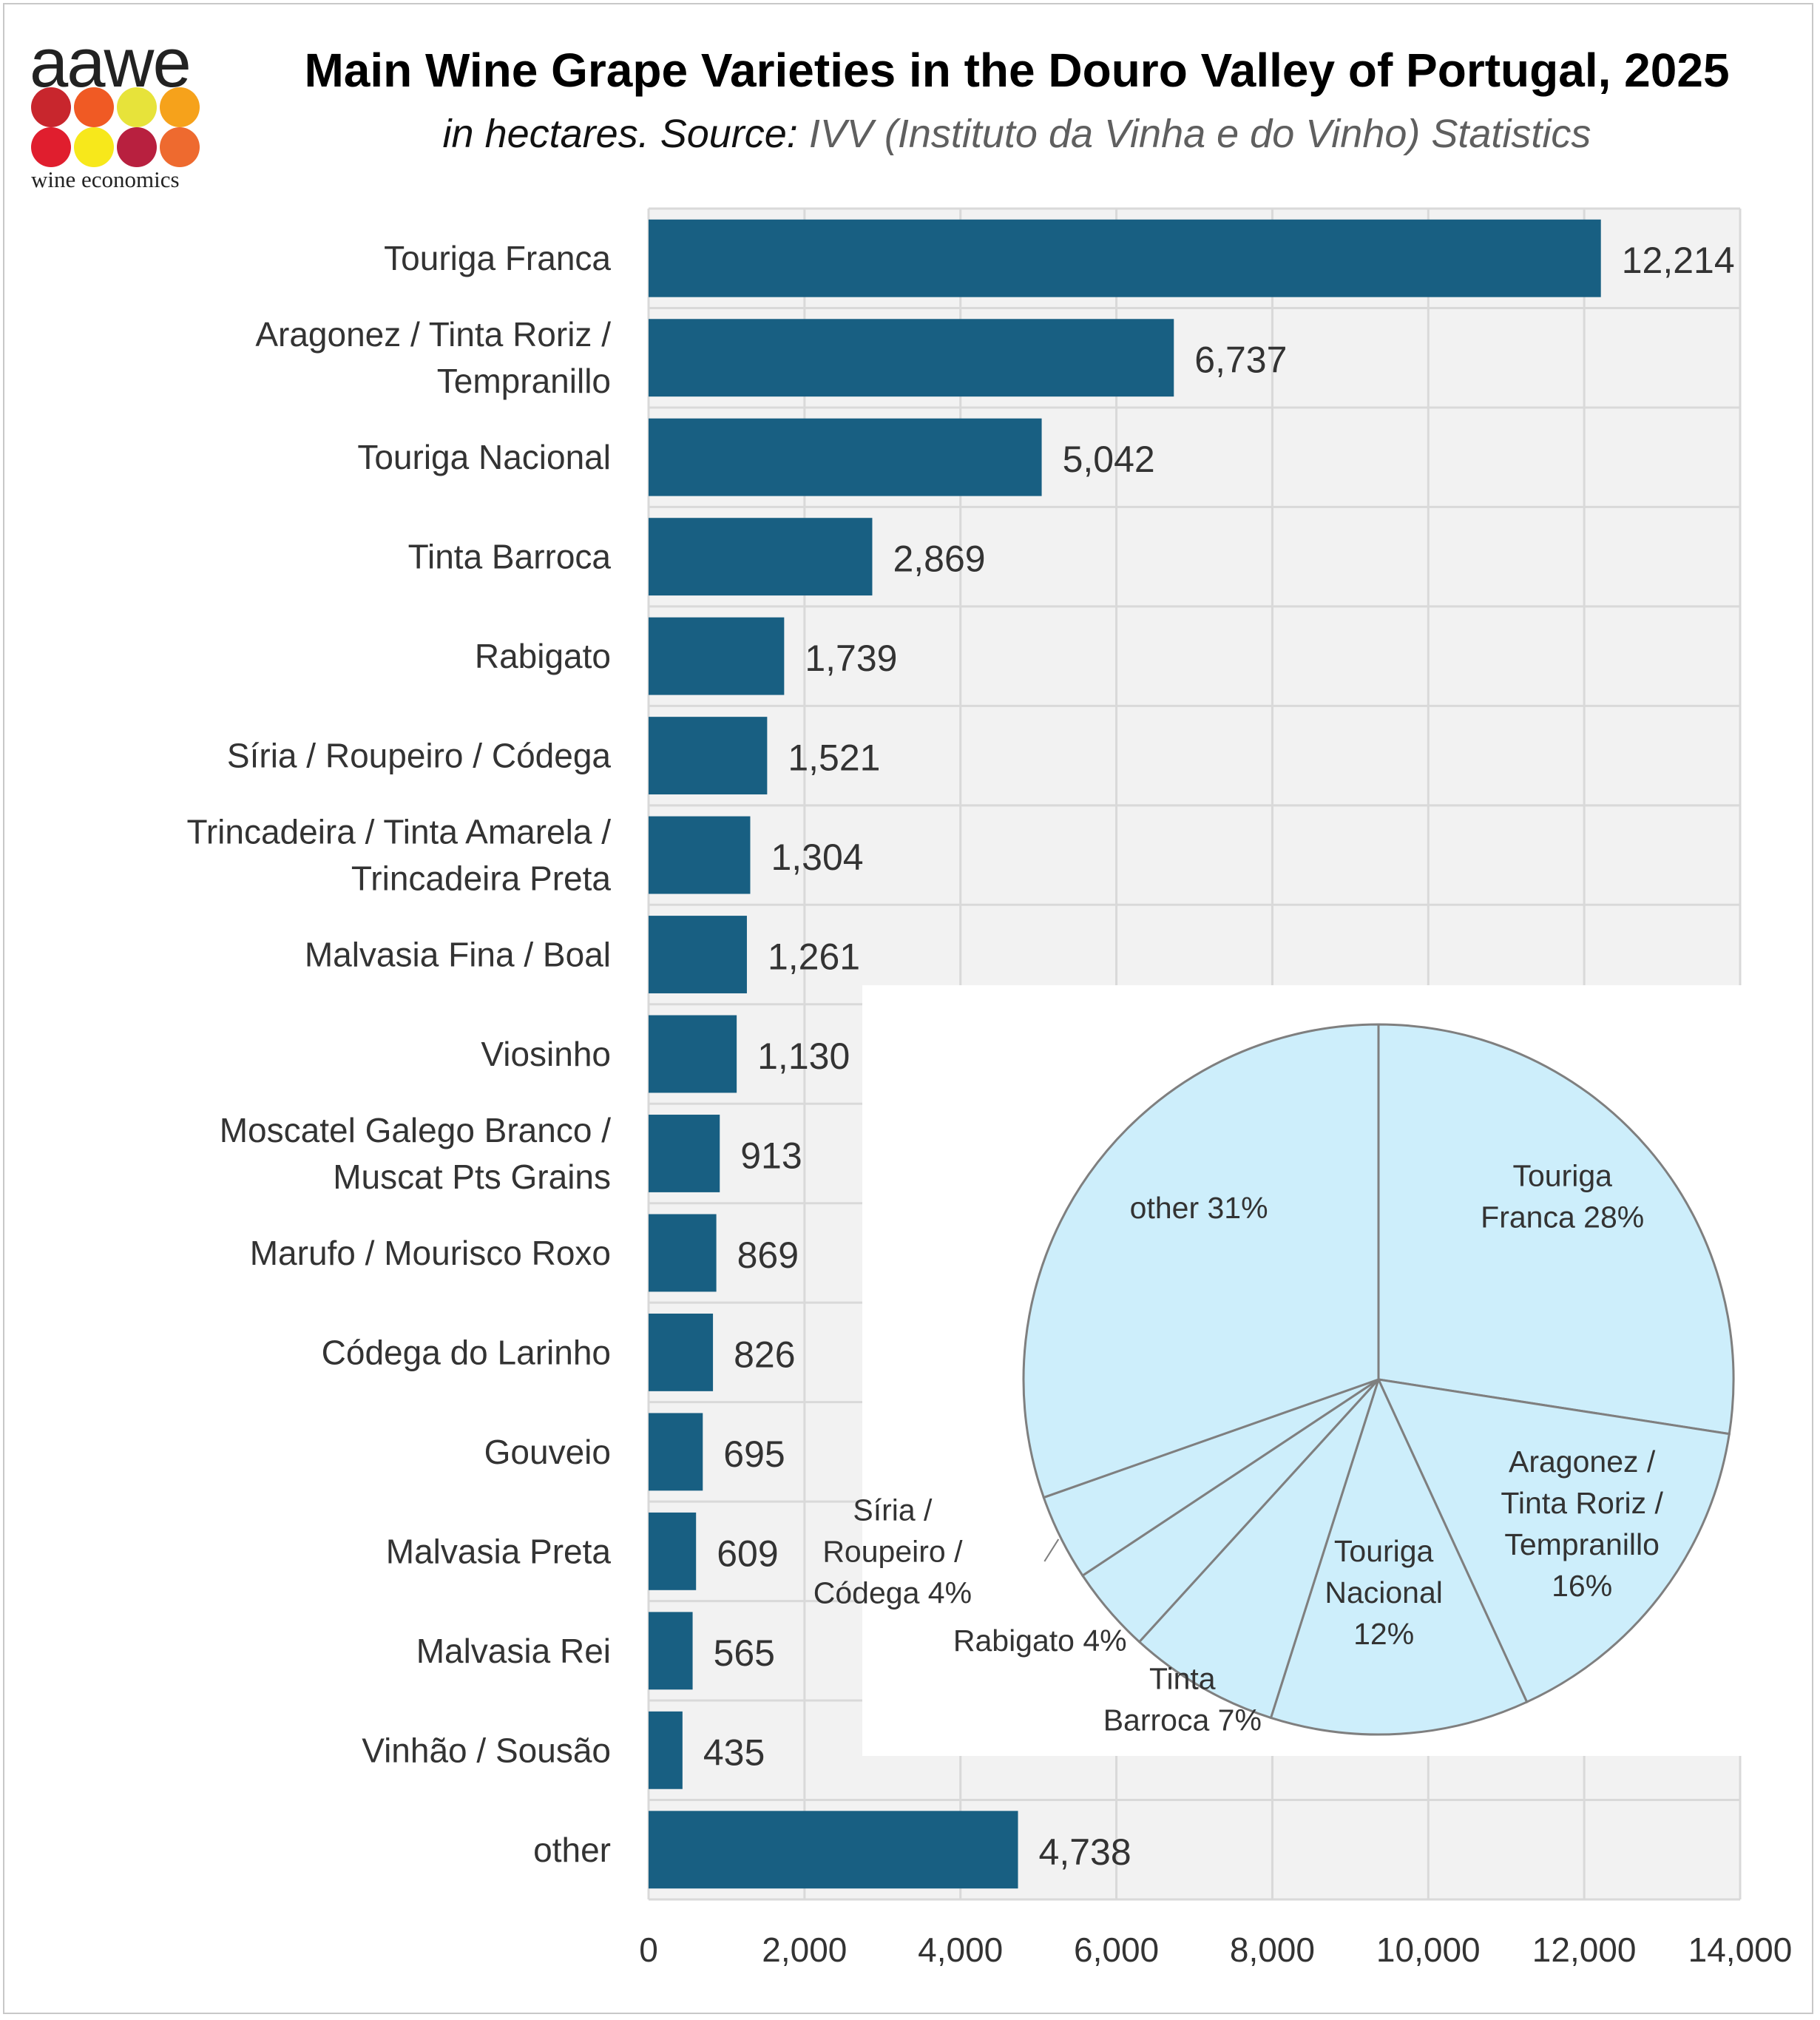 The height and width of the screenshot is (2020, 1820). Describe the element at coordinates (1585, 1950) in the screenshot. I see `x-tick-label: 12,000` at that location.